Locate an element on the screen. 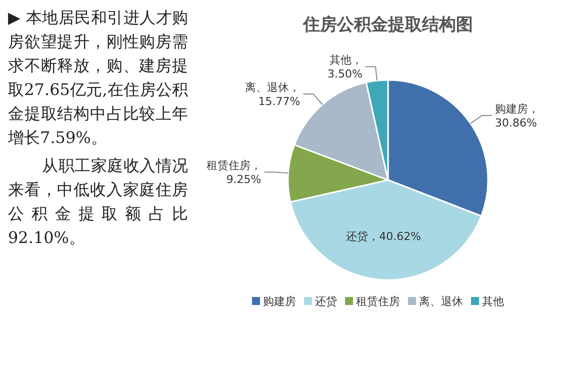 The width and height of the screenshot is (583, 381). data-label: 还贷，40.62% is located at coordinates (384, 236).